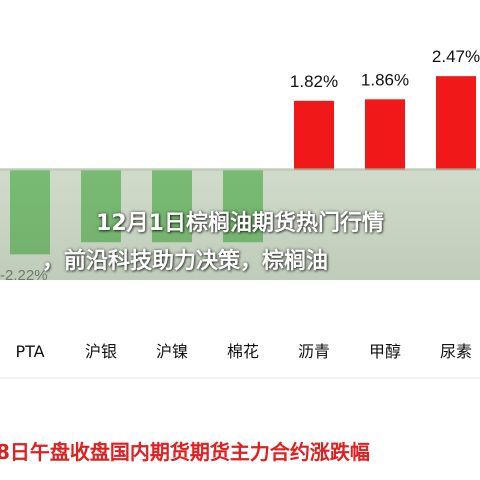 The width and height of the screenshot is (480, 480). Describe the element at coordinates (385, 351) in the screenshot. I see `category-label-5: 甲醇` at that location.